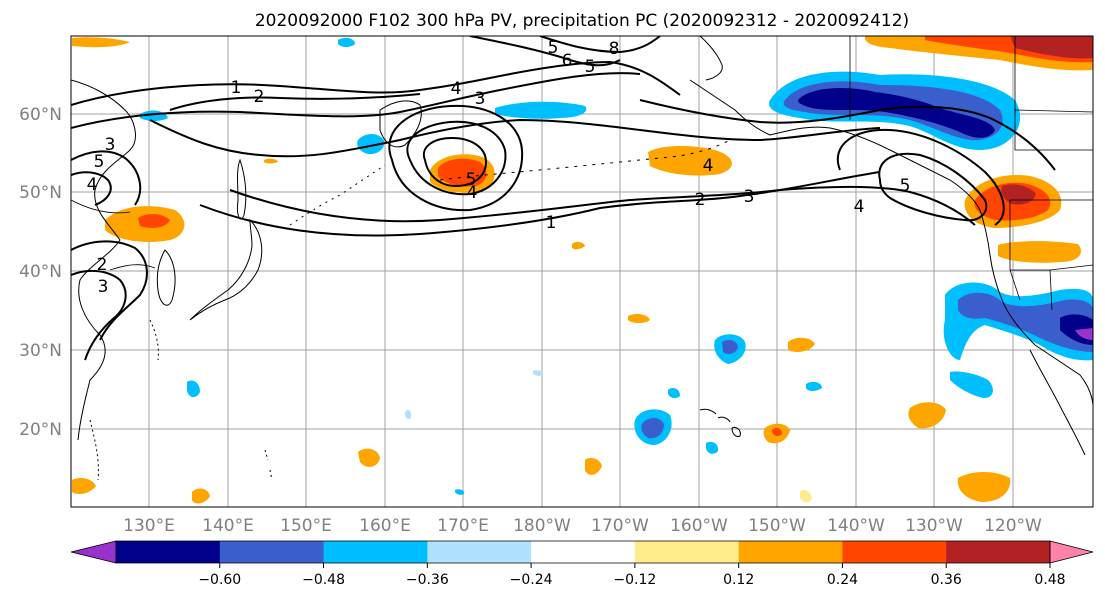 Image resolution: width=1105 pixels, height=605 pixels. Describe the element at coordinates (842, 580) in the screenshot. I see `colorbar-tick-label: 0.24` at that location.